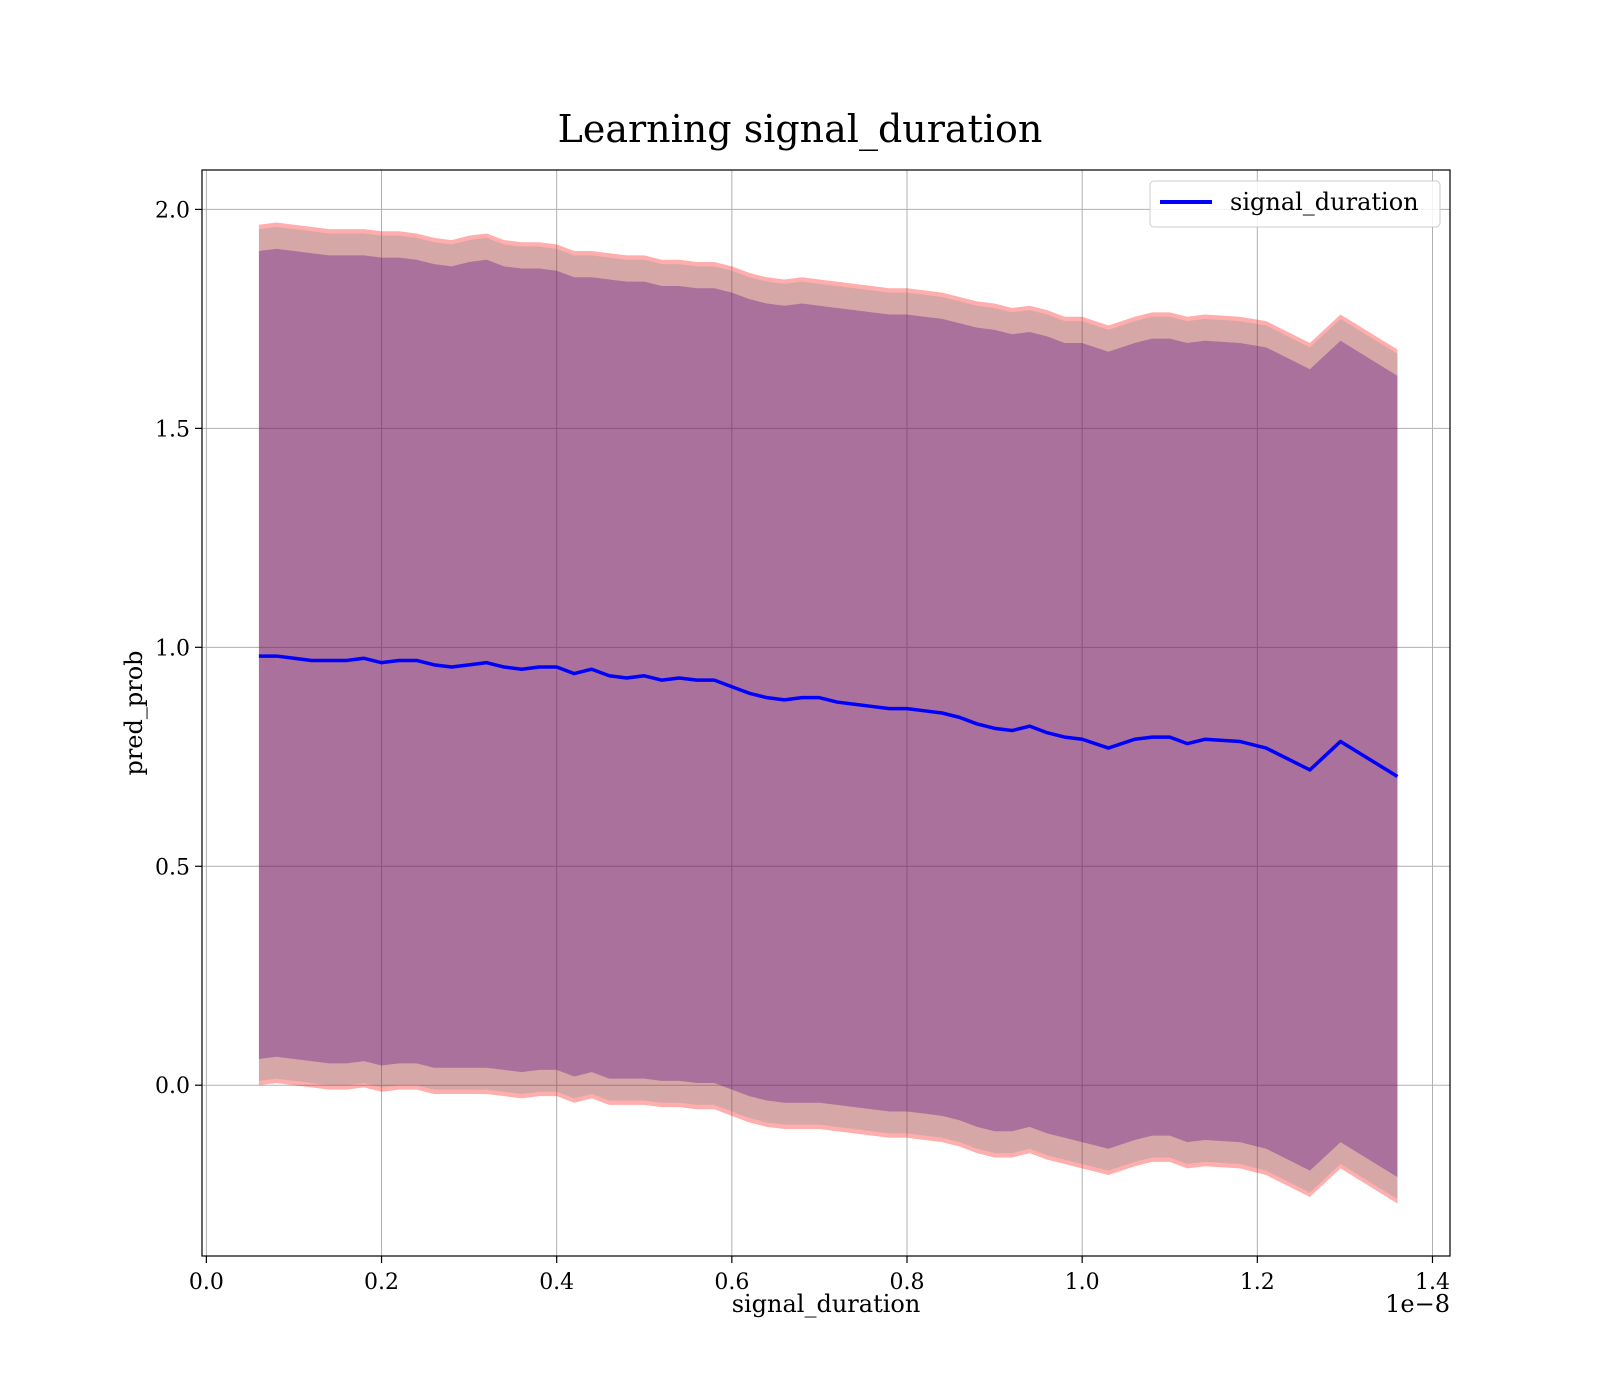 The height and width of the screenshot is (1400, 1600). I want to click on x-axis-ticks: 0.0 0.2 0.4 0.6 0.8 1.0 1.2 1.4, so click(819, 1275).